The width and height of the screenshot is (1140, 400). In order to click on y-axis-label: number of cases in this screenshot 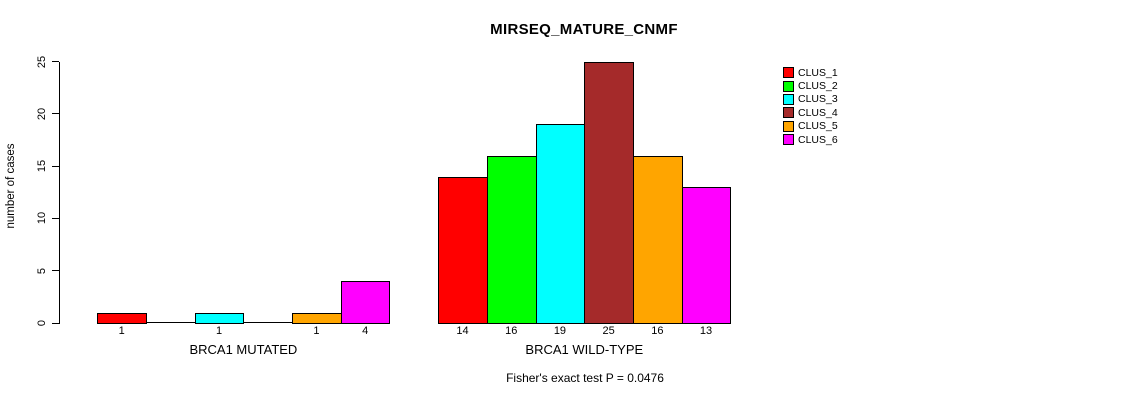, I will do `click(11, 186)`.